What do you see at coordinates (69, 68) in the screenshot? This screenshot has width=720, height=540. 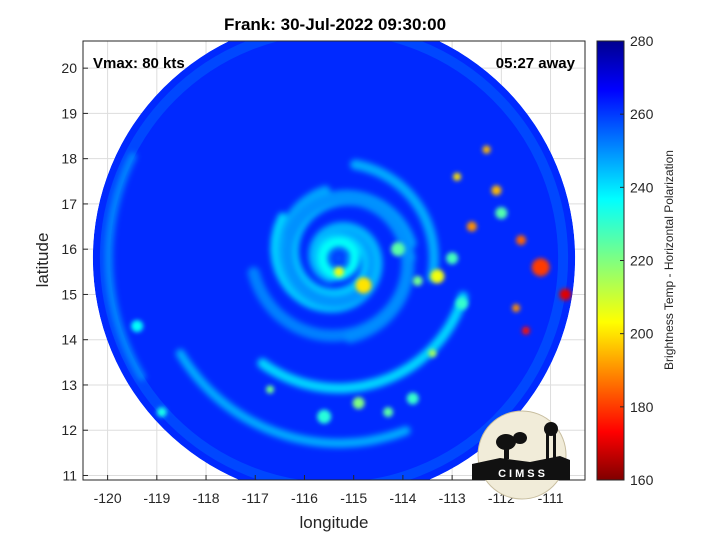 I see `y-tick-label: 20` at bounding box center [69, 68].